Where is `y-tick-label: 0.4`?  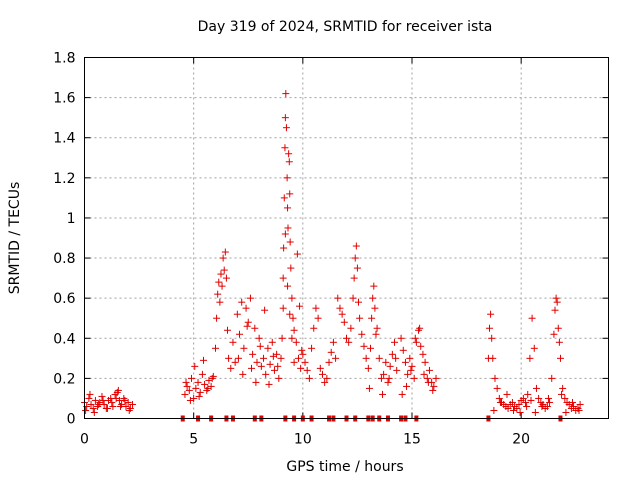 y-tick-label: 0.4 is located at coordinates (64, 339).